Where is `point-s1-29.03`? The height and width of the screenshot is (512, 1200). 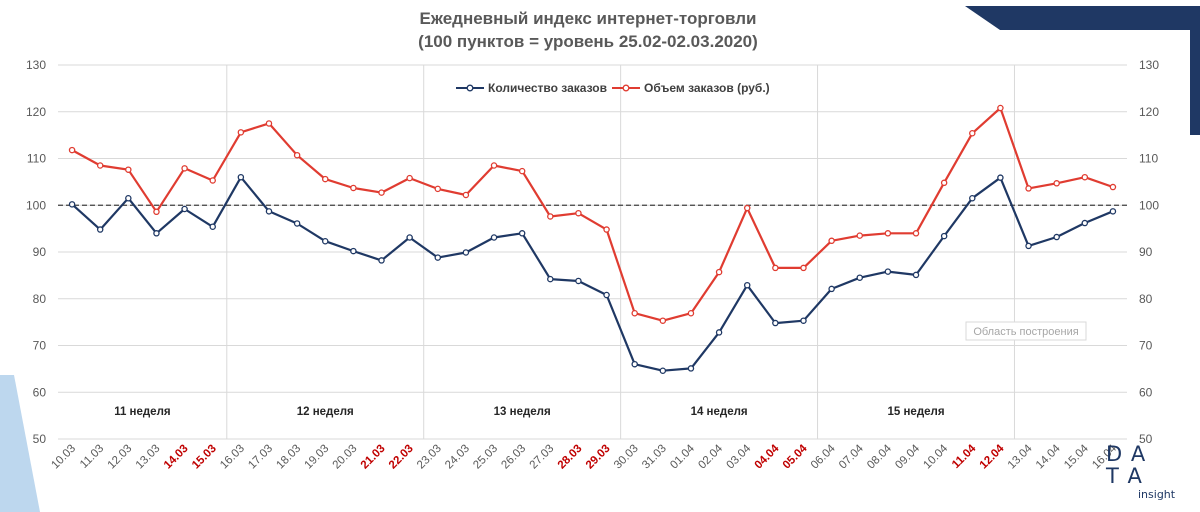
point-s1-29.03 is located at coordinates (606, 295).